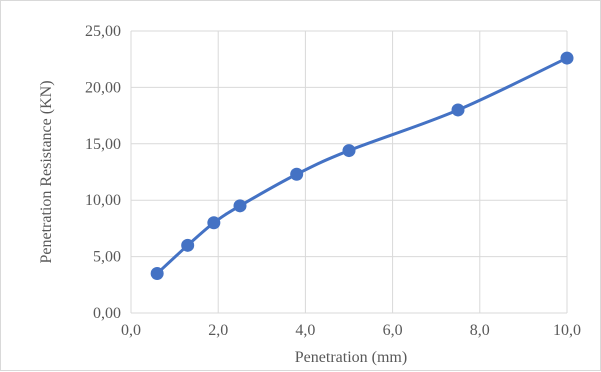 Image resolution: width=601 pixels, height=372 pixels. Describe the element at coordinates (107, 257) in the screenshot. I see `y-tick-label: 5,00` at that location.